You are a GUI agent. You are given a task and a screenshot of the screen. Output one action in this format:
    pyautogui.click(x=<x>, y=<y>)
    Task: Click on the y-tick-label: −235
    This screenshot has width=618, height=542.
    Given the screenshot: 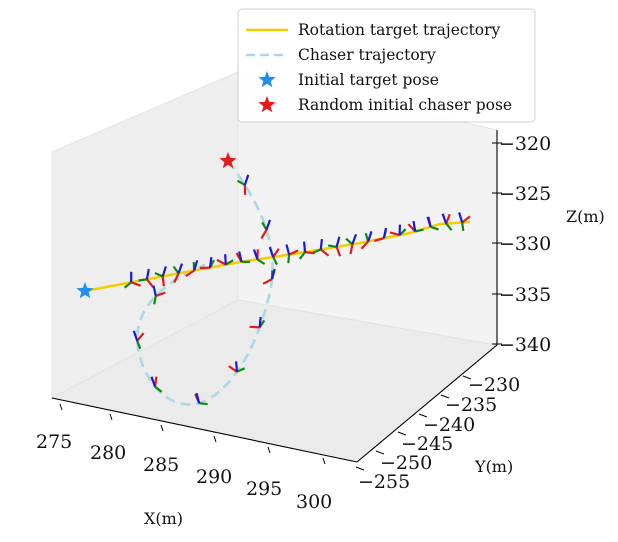 What is the action you would take?
    pyautogui.click(x=471, y=405)
    